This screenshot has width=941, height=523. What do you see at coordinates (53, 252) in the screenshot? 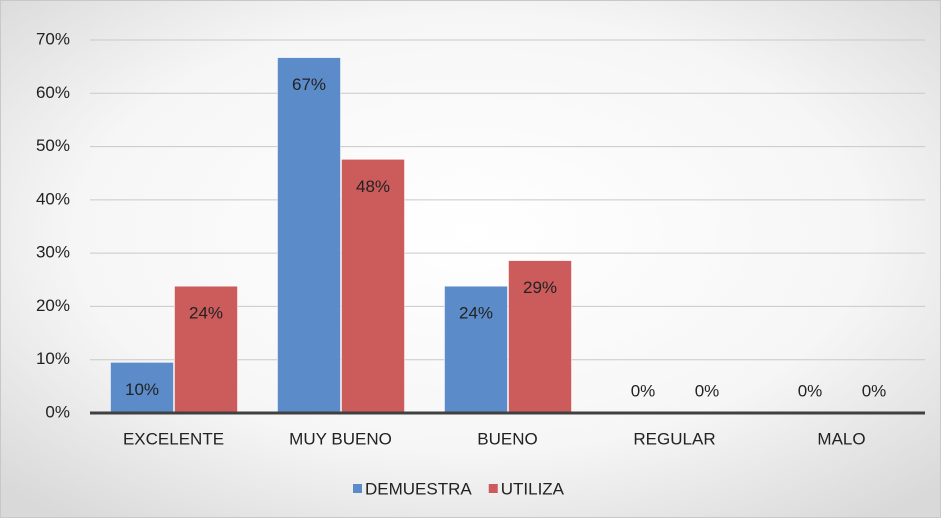
I see `y-tick-label: 30%` at bounding box center [53, 252].